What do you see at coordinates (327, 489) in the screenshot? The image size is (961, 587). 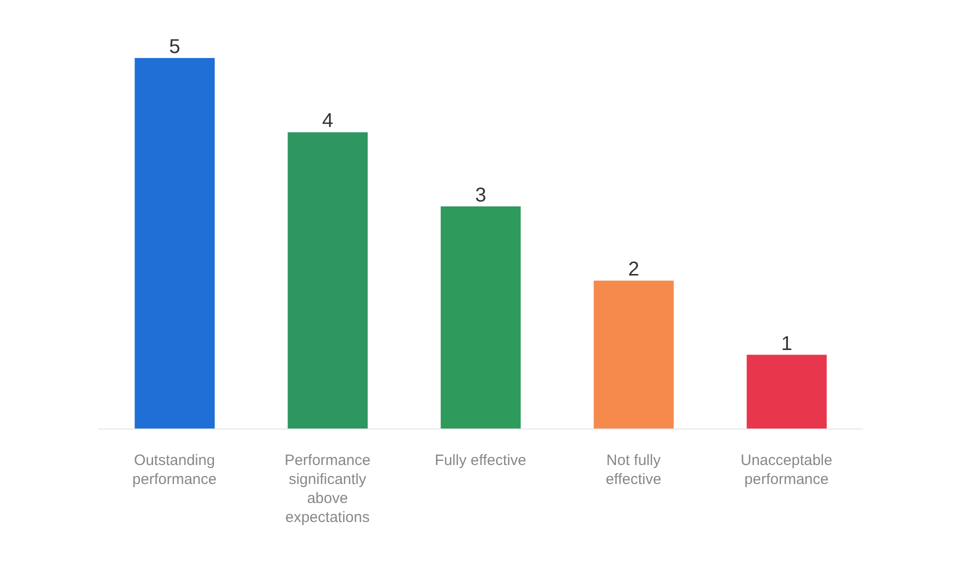 I see `x-tick-label: Performance significantly above expectations` at bounding box center [327, 489].